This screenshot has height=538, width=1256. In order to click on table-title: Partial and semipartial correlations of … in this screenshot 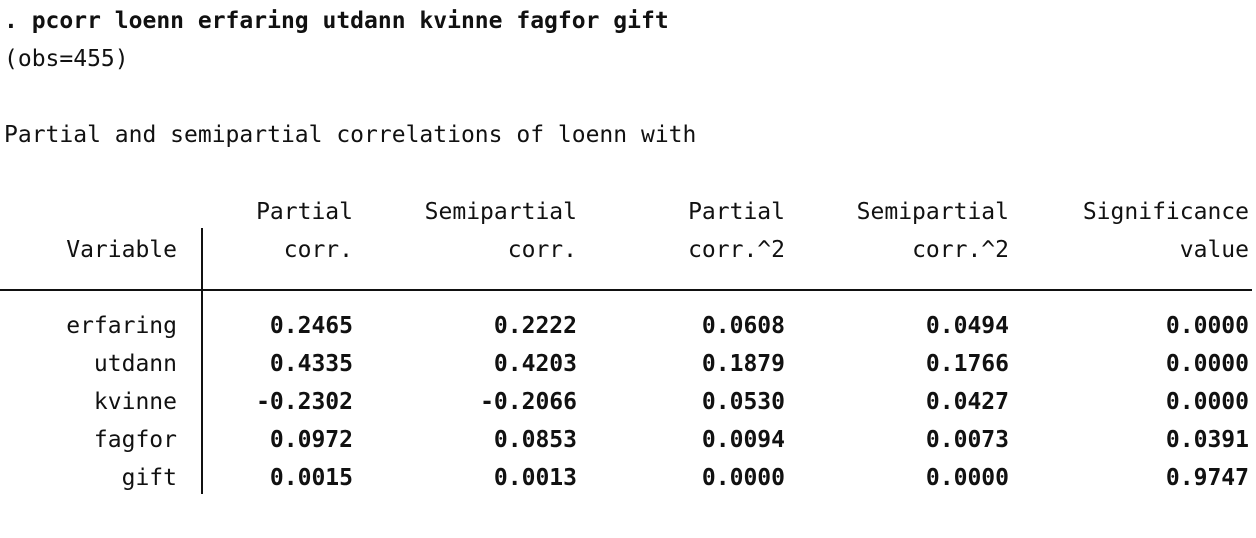, I will do `click(350, 135)`.